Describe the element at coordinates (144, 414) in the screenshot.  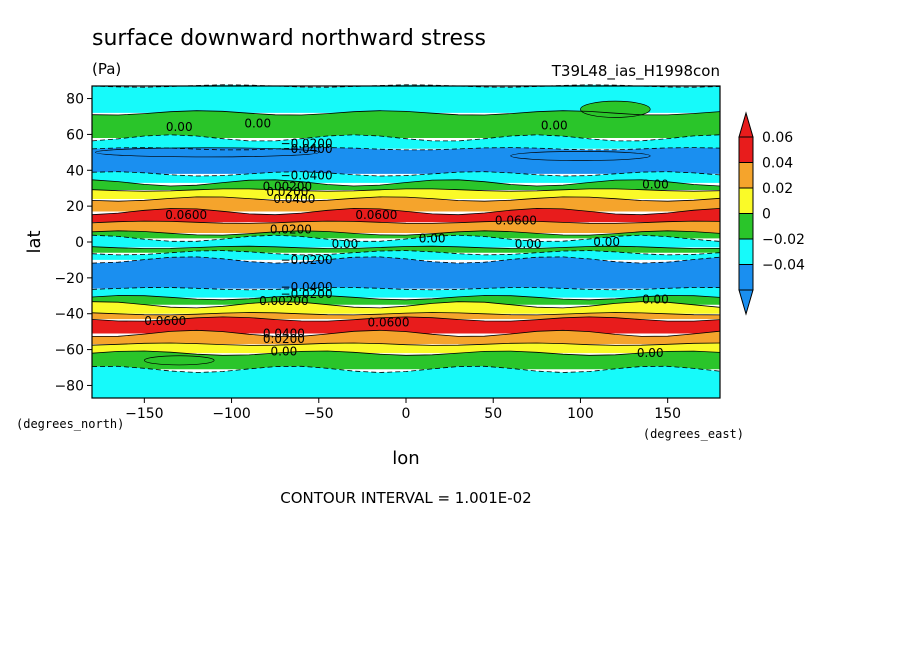
I see `x-tick-label: −150` at that location.